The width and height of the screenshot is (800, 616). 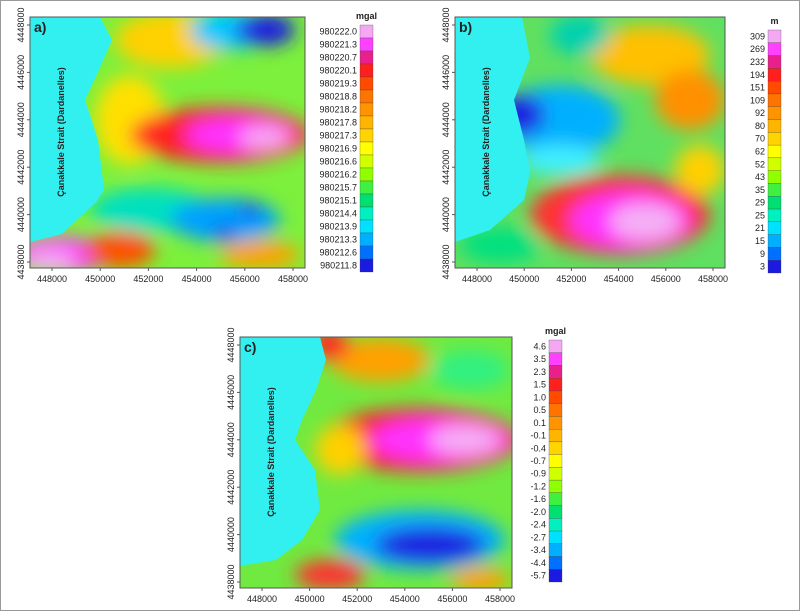 I want to click on colorbar-label: -1.6, so click(x=538, y=499).